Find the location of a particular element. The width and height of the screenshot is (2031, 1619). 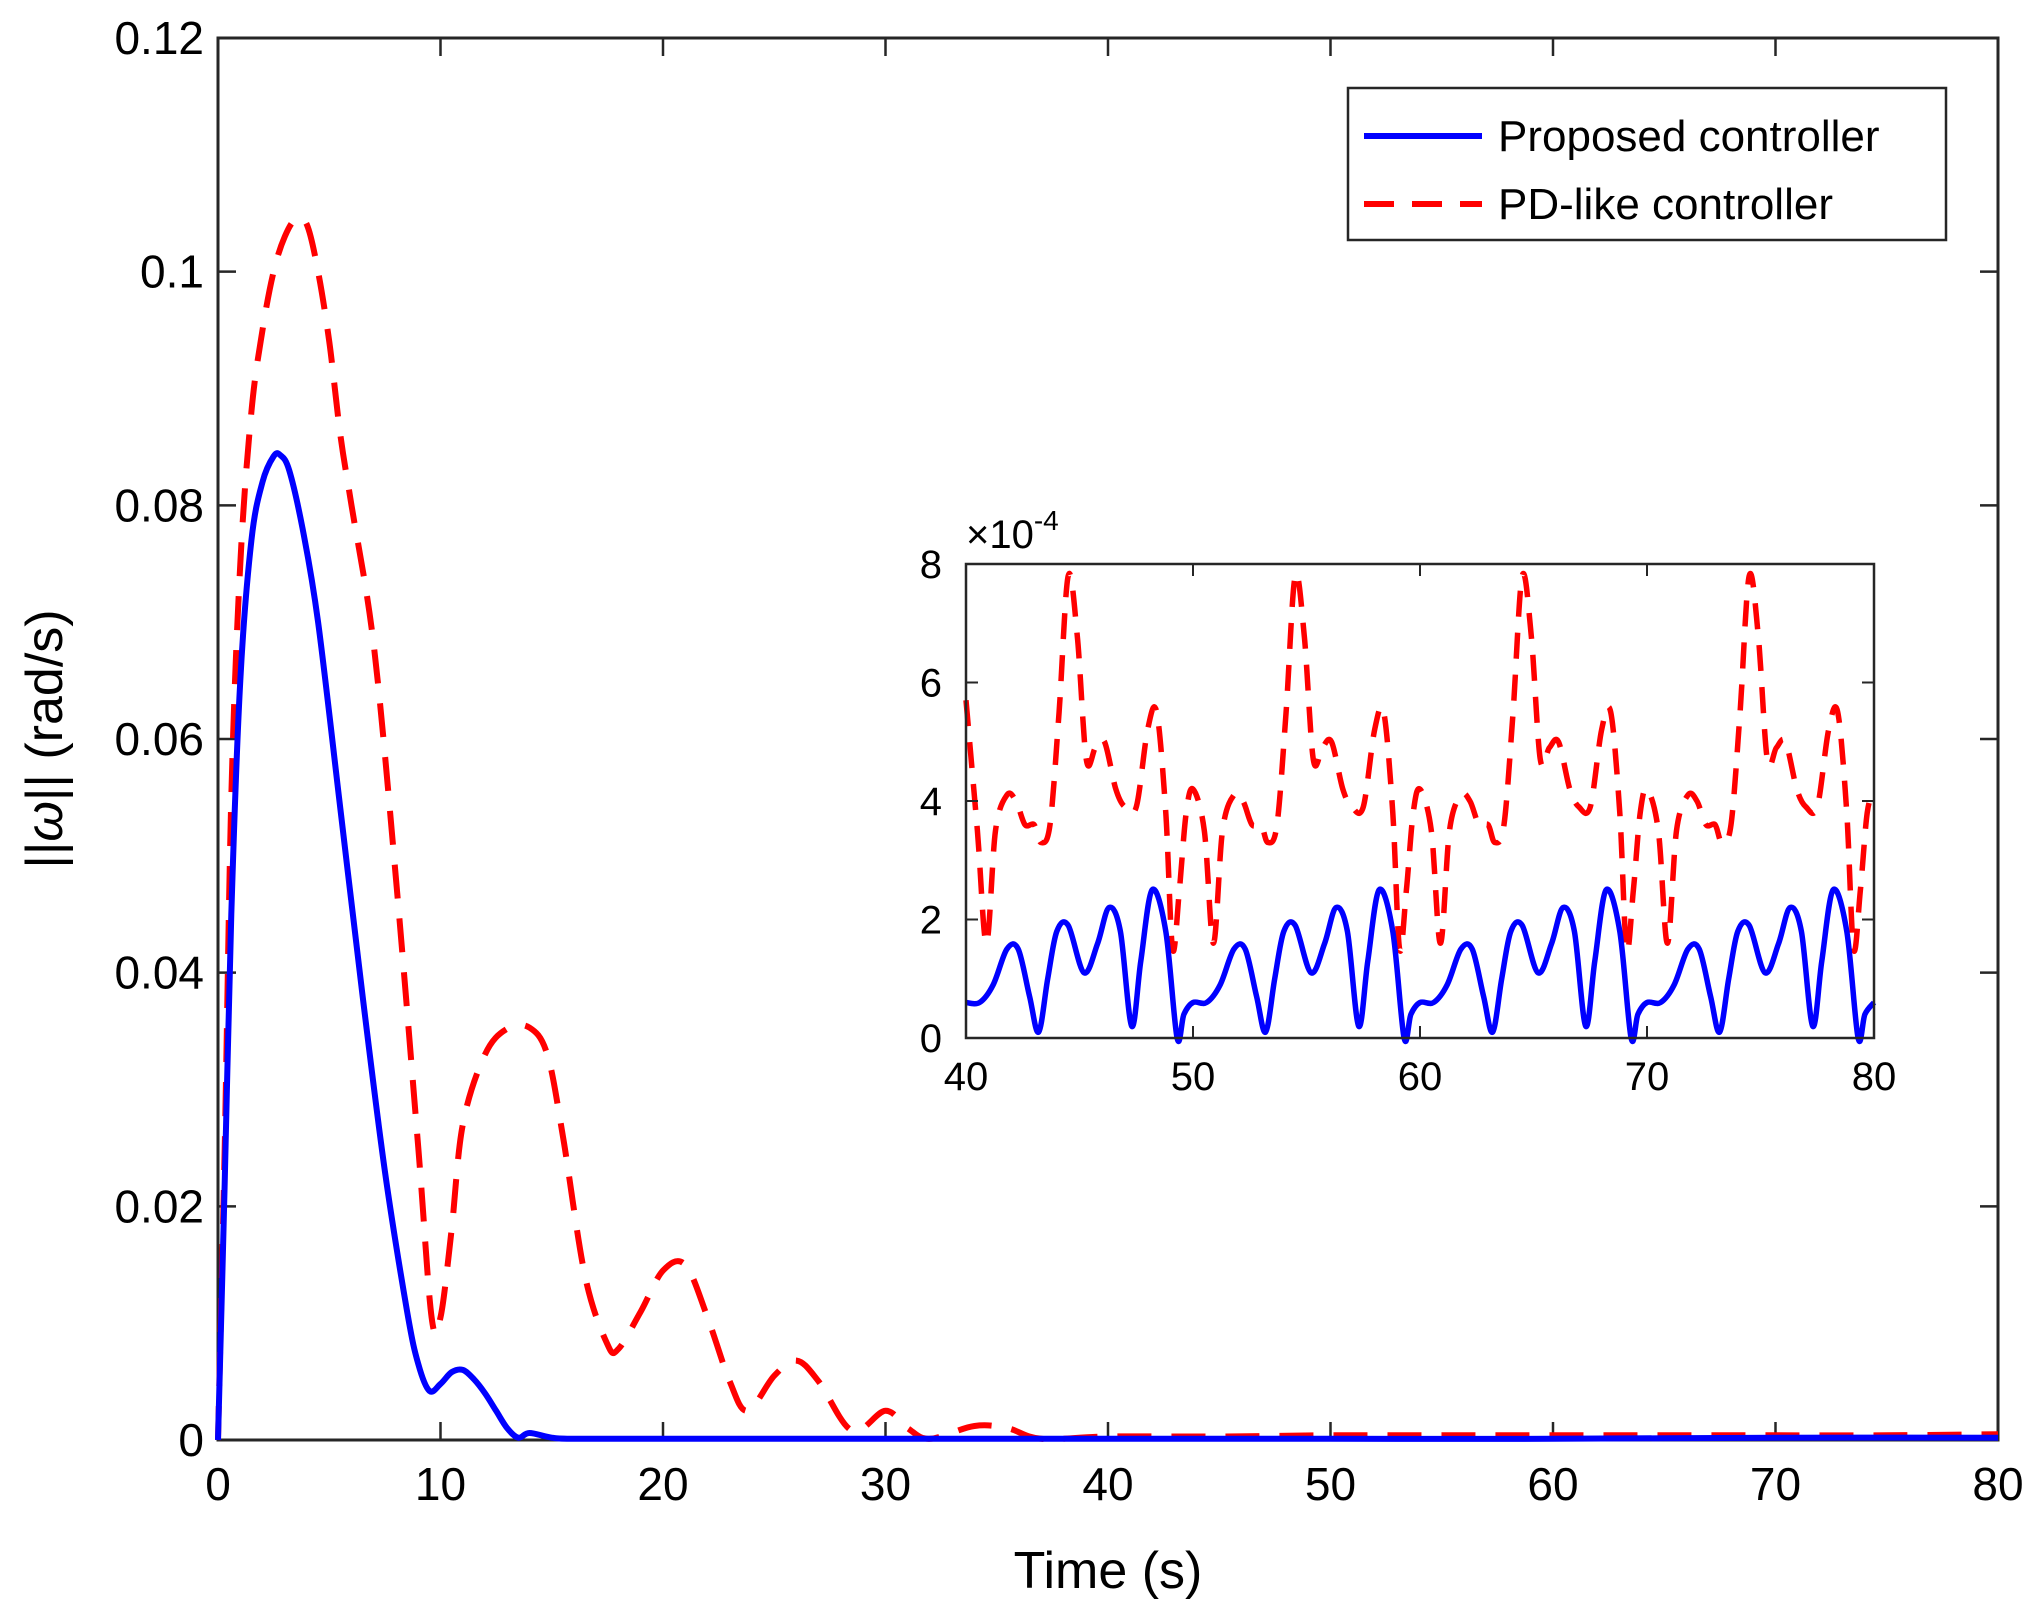

inset-y-tick-label: 8 is located at coordinates (931, 565).